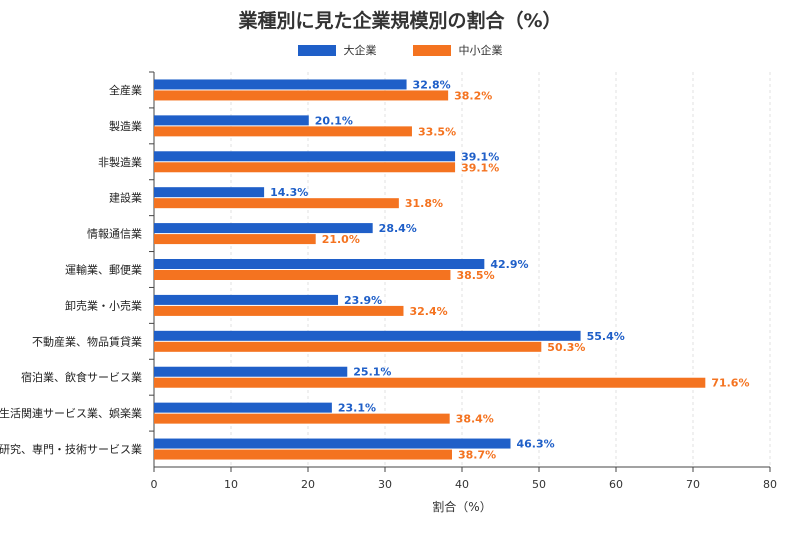 The image size is (800, 533). Describe the element at coordinates (437, 131) in the screenshot. I see `data-label-sme: 33.5%` at that location.